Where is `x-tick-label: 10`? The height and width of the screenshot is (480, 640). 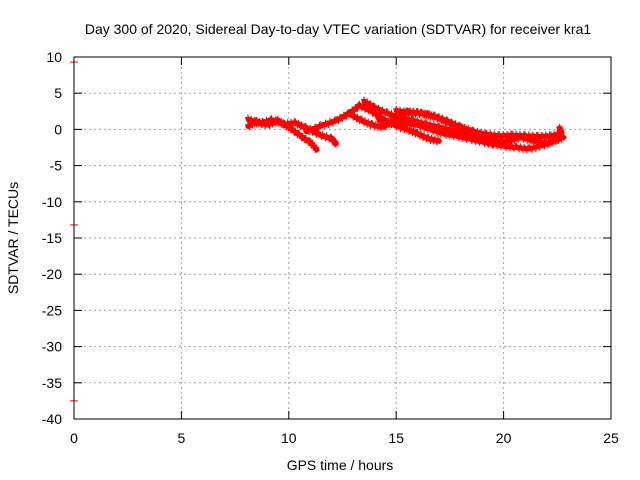 x-tick-label: 10 is located at coordinates (289, 438).